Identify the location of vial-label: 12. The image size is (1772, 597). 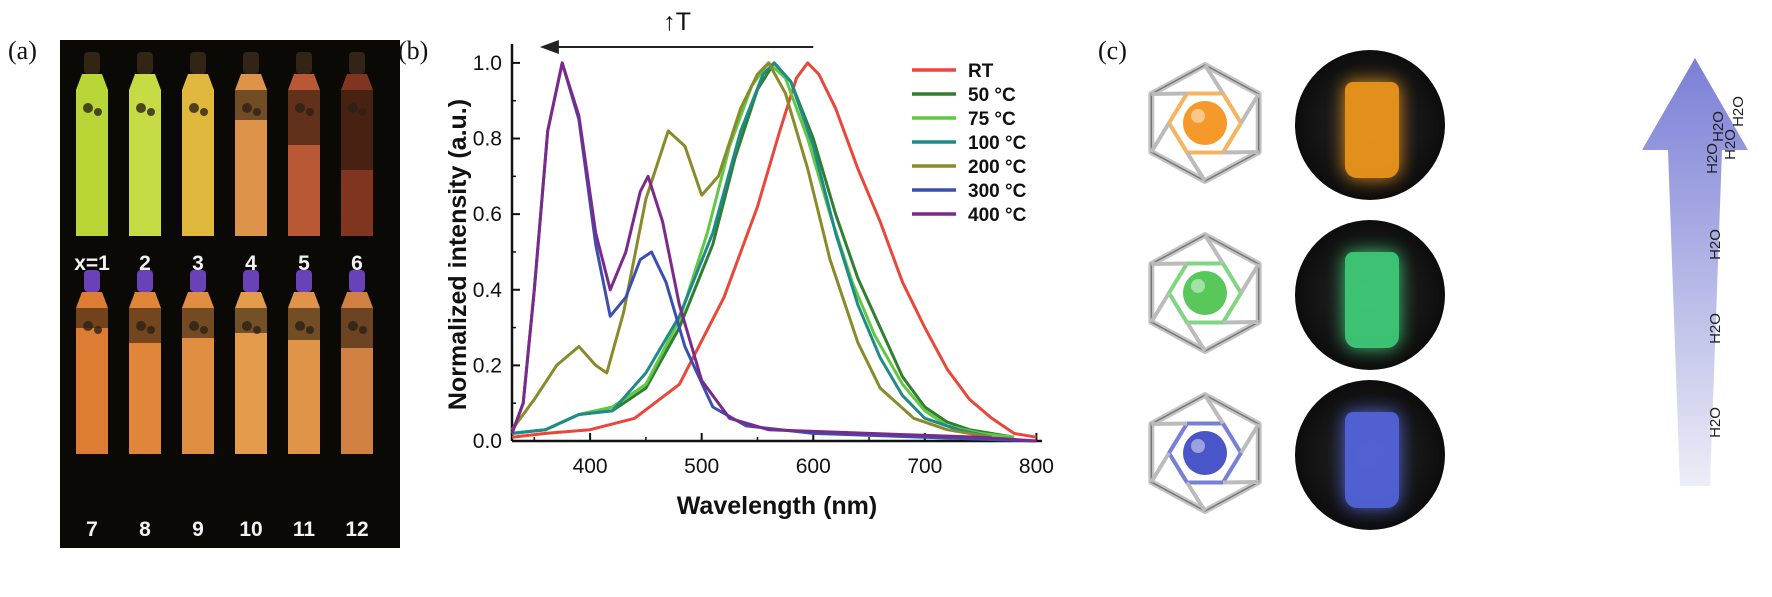
(357, 529).